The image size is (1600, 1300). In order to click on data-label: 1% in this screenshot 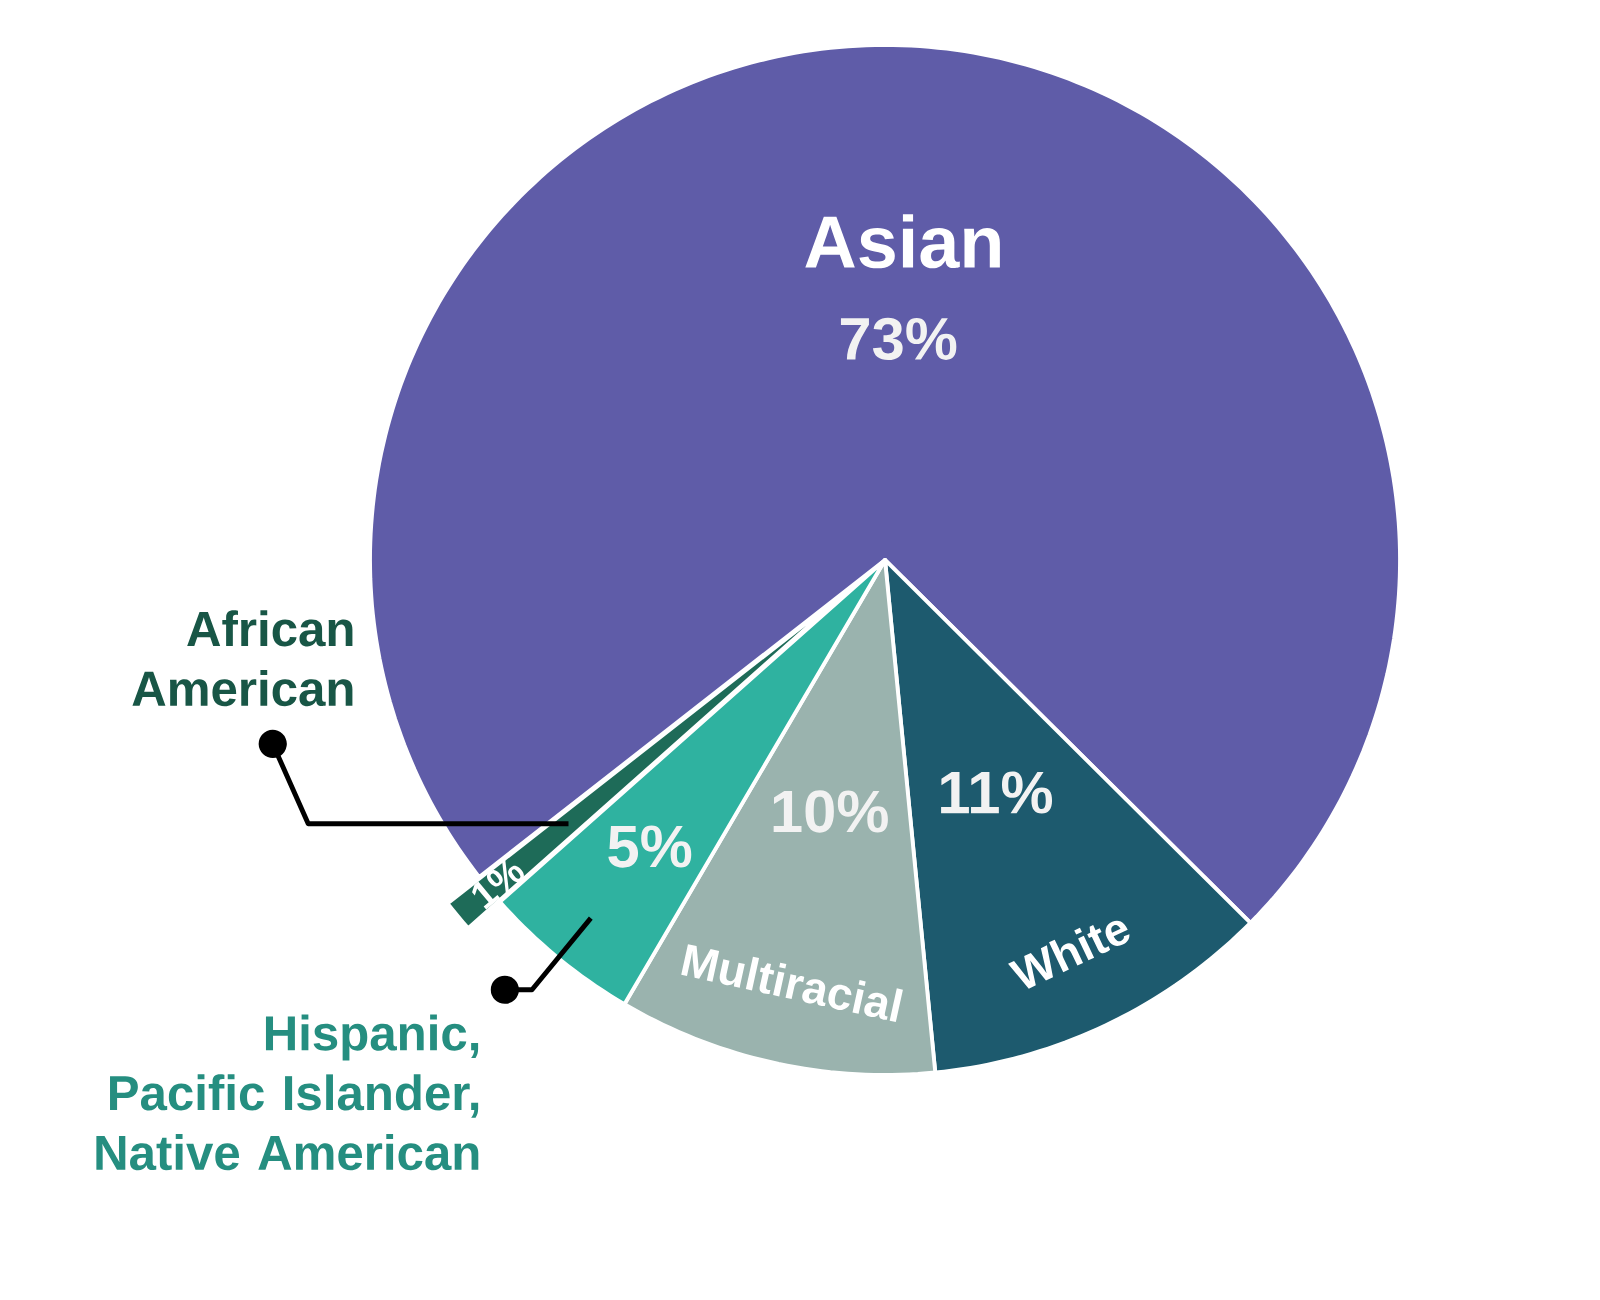, I will do `click(498, 884)`.